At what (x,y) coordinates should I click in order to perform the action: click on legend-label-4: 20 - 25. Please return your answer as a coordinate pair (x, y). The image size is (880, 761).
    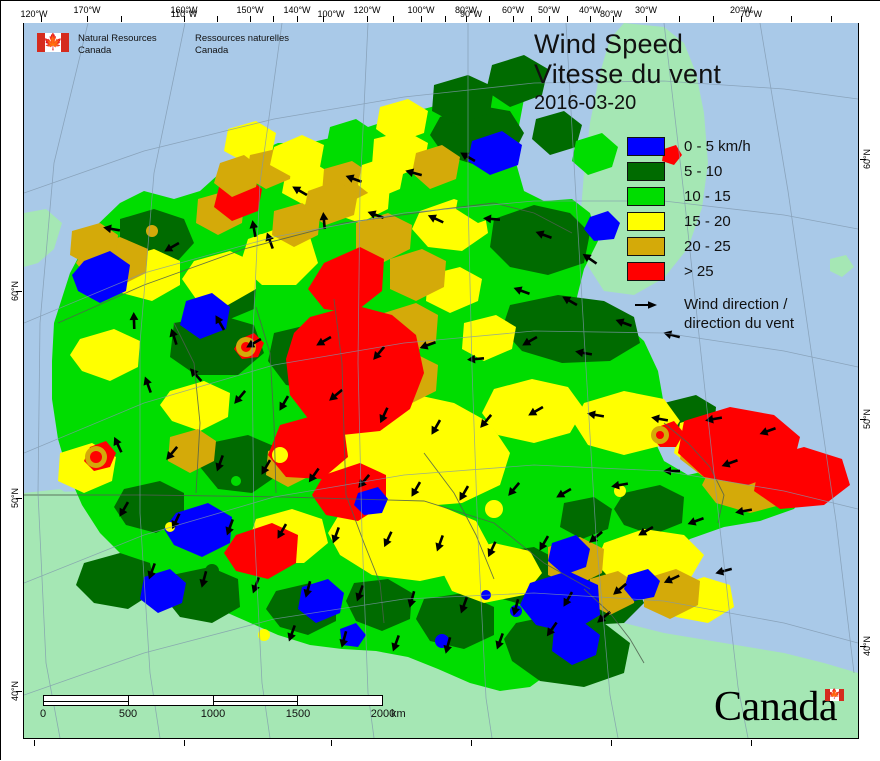
    Looking at the image, I should click on (707, 246).